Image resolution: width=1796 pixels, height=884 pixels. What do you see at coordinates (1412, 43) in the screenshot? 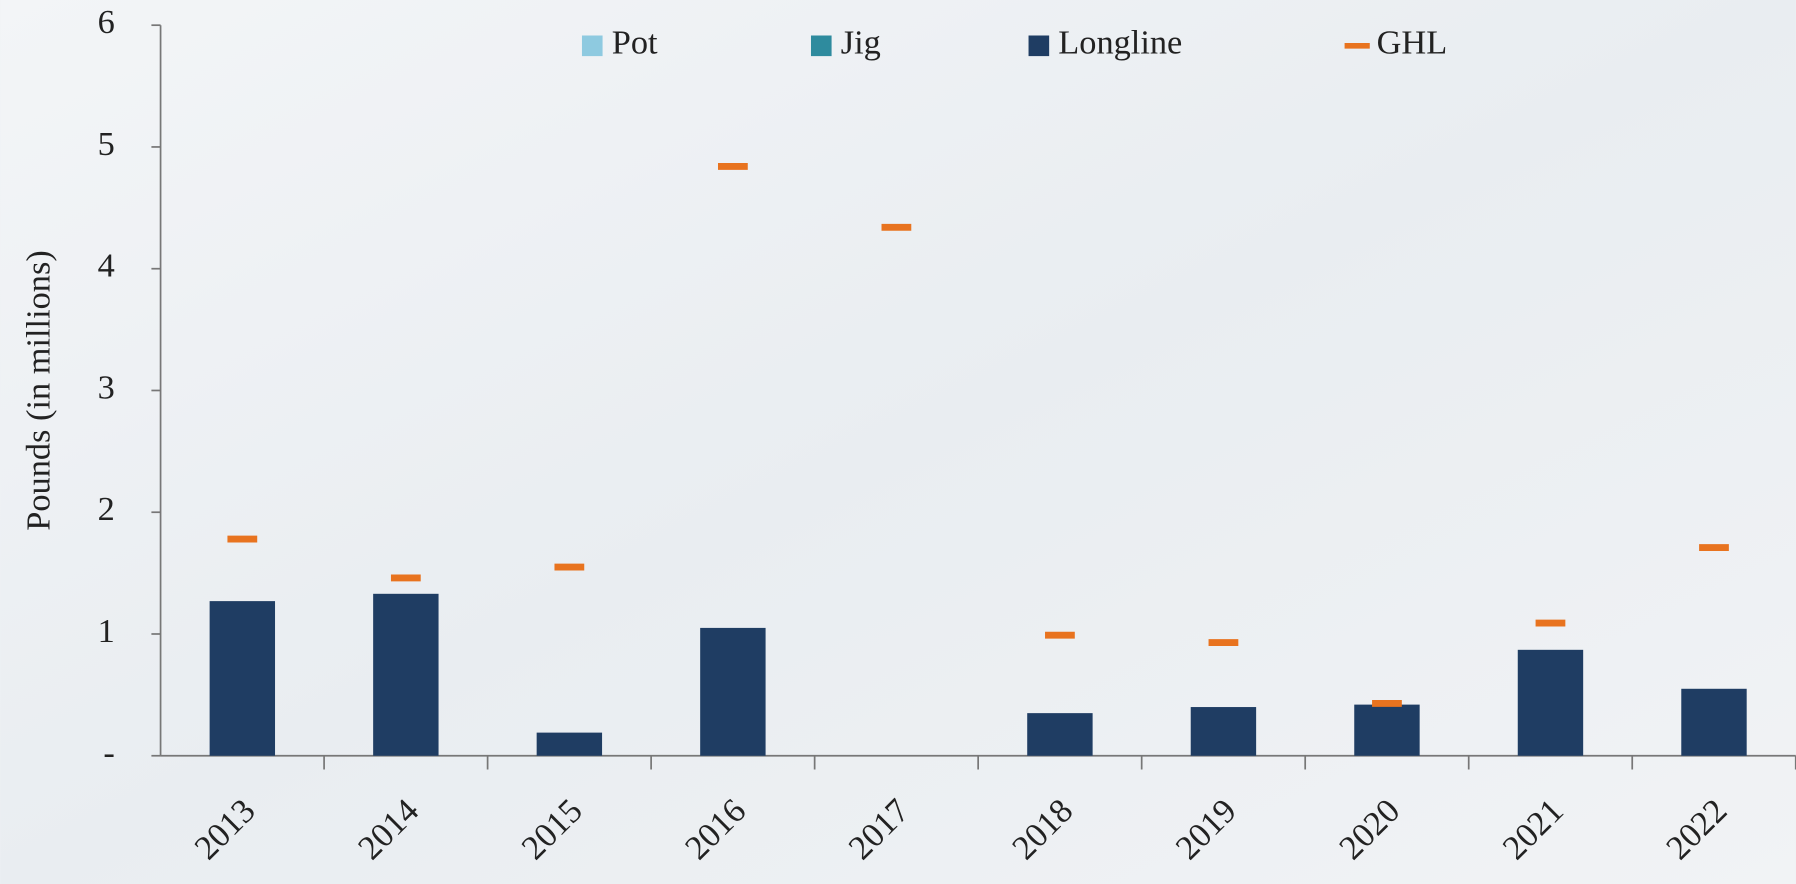
I see `legend-label: GHL` at bounding box center [1412, 43].